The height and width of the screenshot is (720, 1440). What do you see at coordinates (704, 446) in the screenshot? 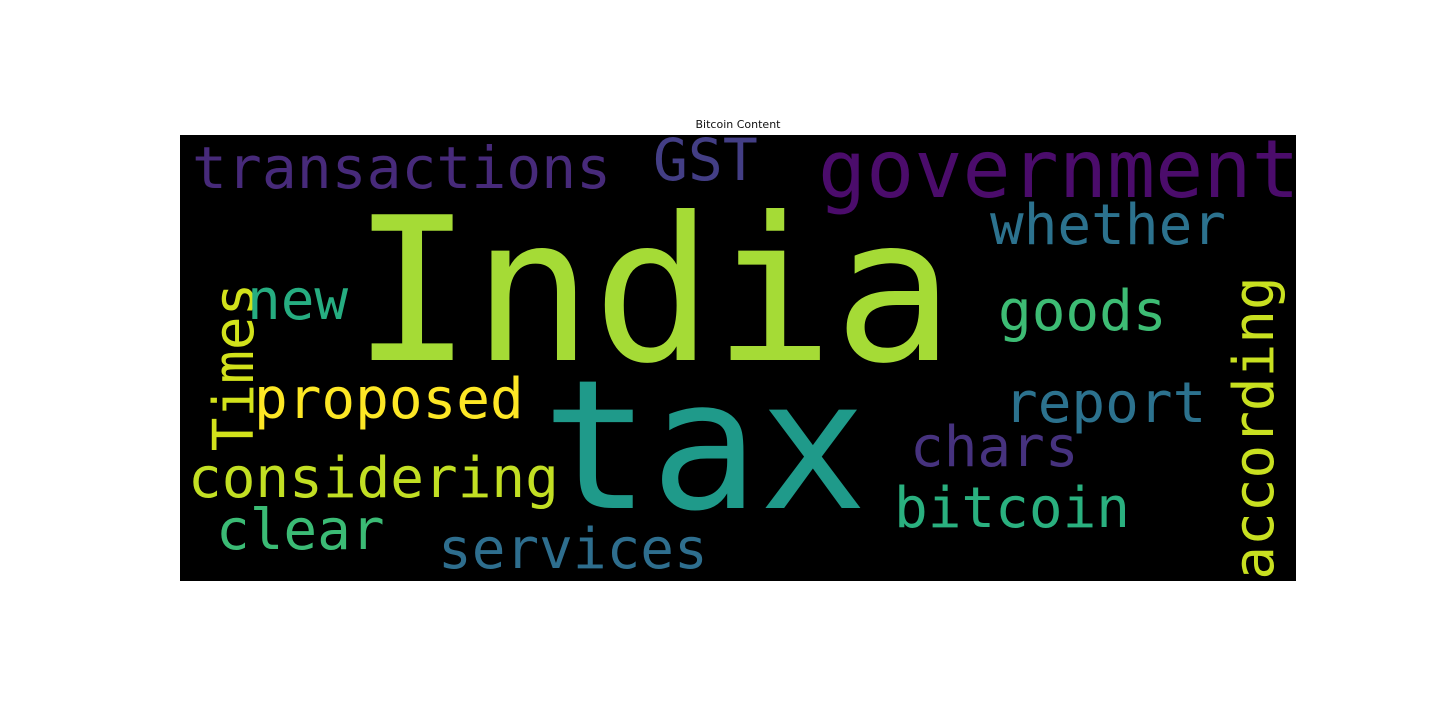
I see `word-tax: tax` at bounding box center [704, 446].